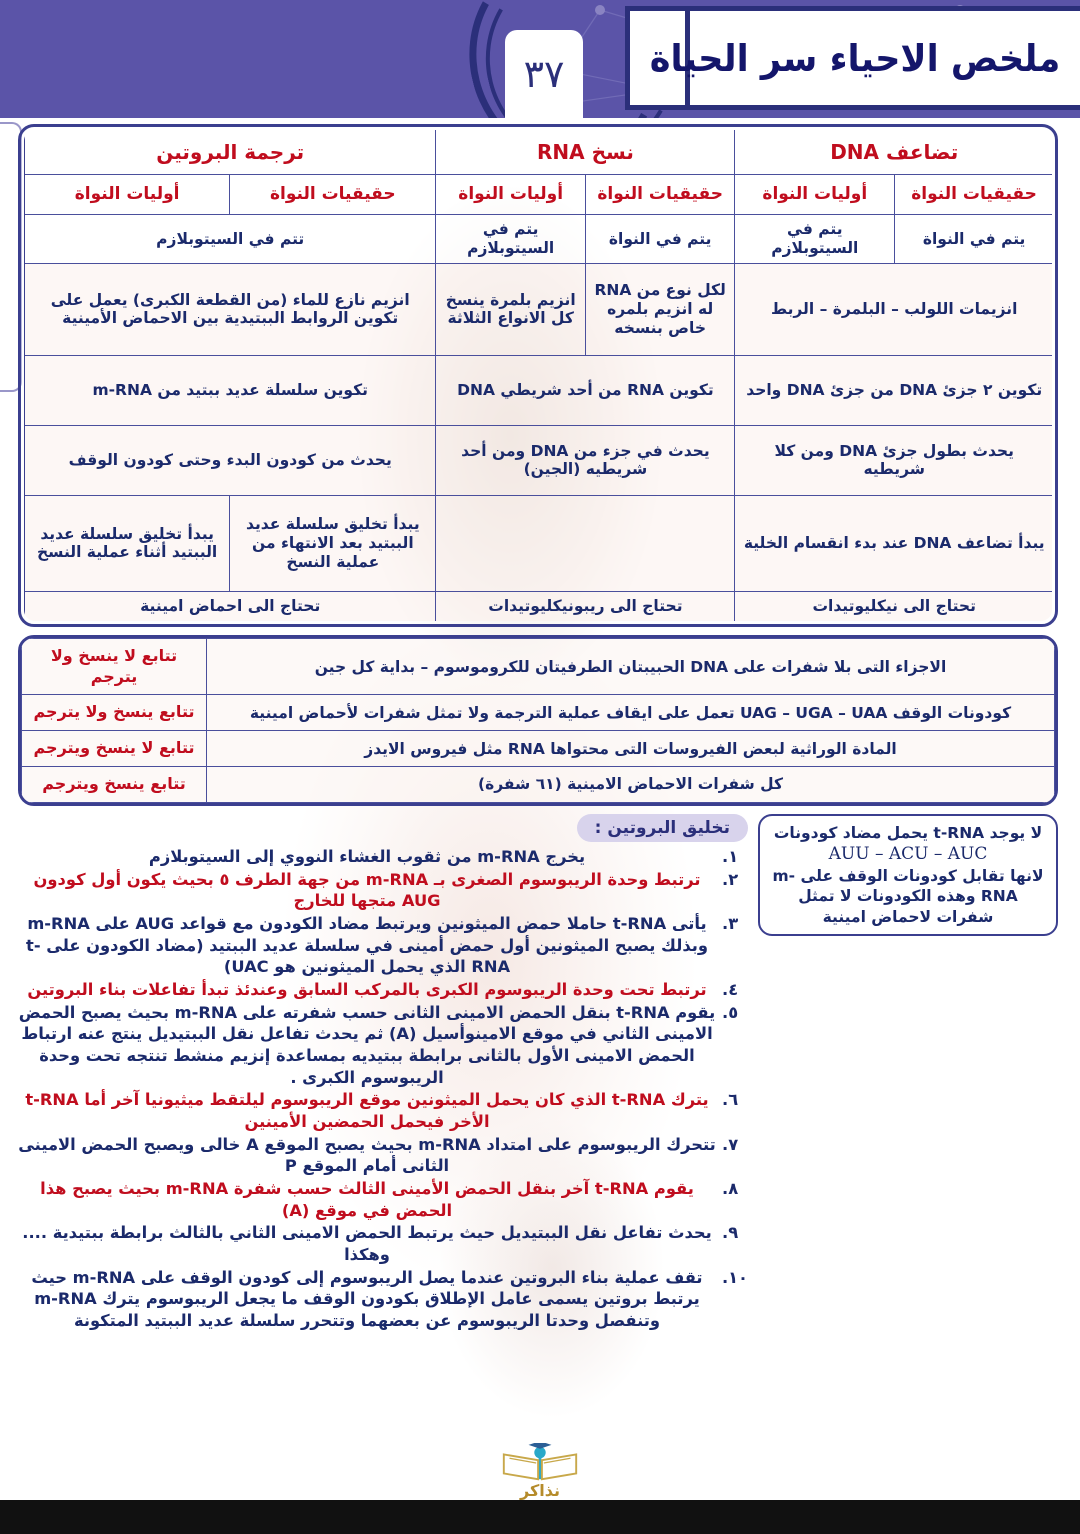  I want to click on page-header: ملخص الاحياء سر الحياة ٣٧, so click(540, 59).